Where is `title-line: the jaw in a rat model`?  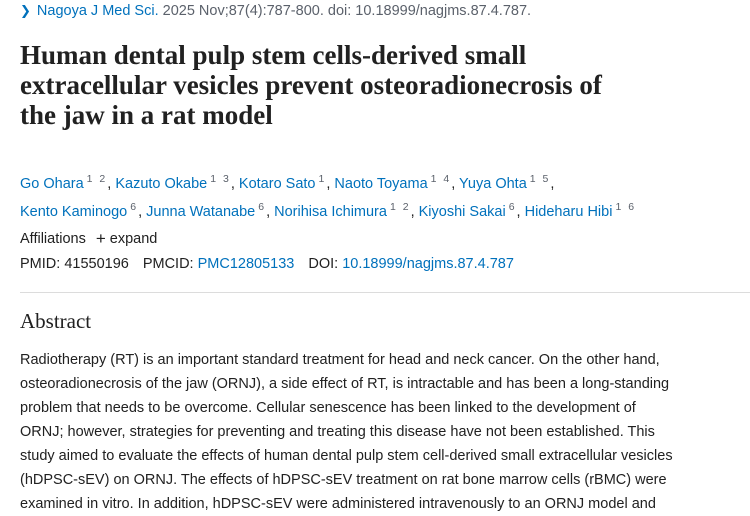 title-line: the jaw in a rat model is located at coordinates (146, 115).